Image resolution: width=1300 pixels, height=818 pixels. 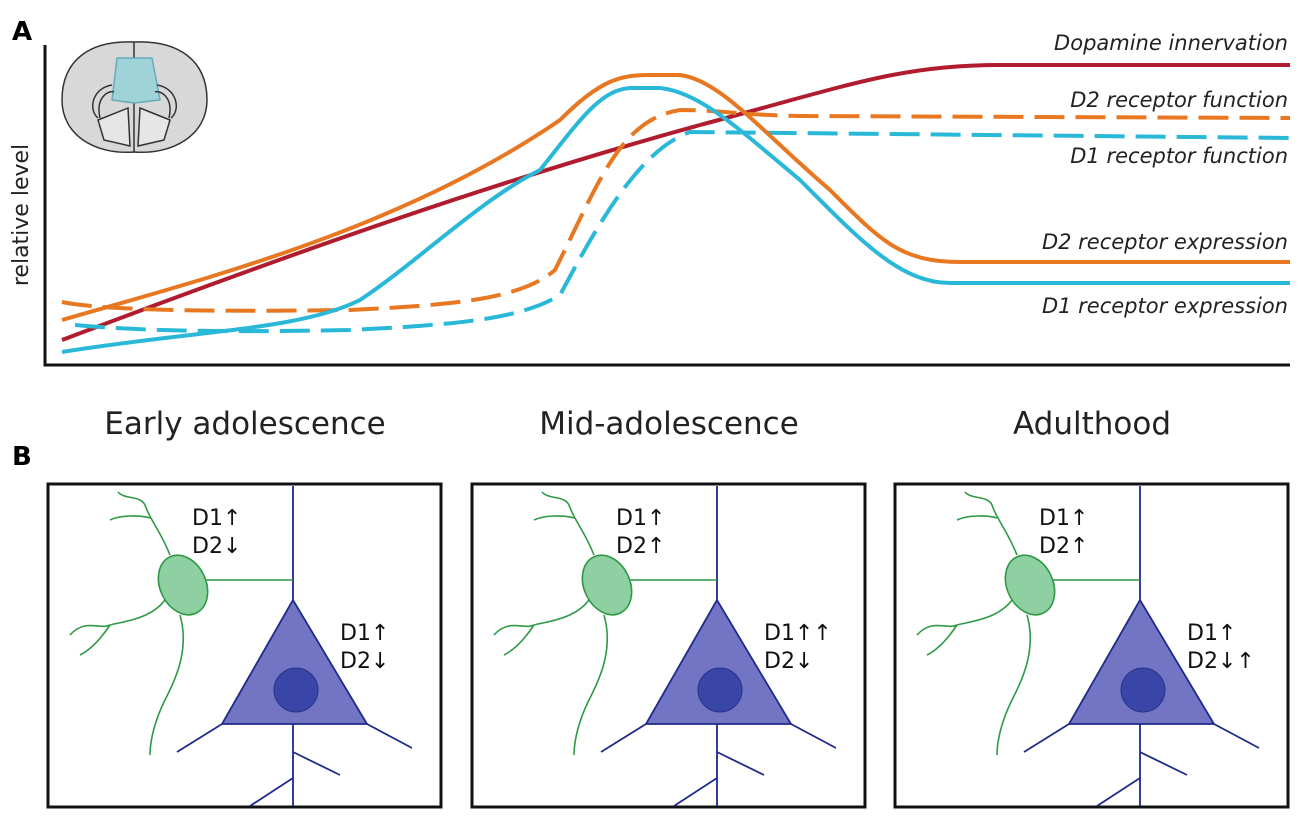 What do you see at coordinates (22, 32) in the screenshot?
I see `panel-label: A` at bounding box center [22, 32].